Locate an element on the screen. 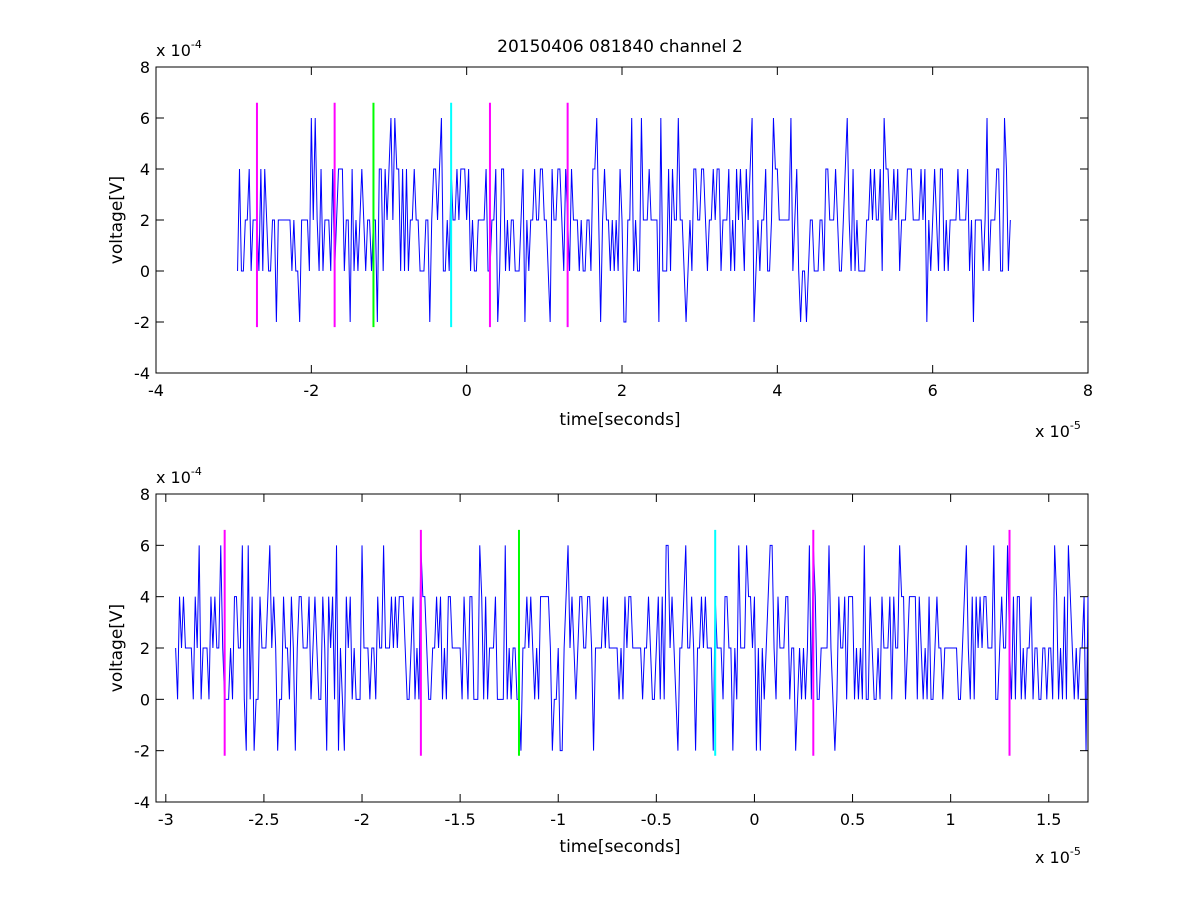  x-tick-label: -3 is located at coordinates (166, 819).